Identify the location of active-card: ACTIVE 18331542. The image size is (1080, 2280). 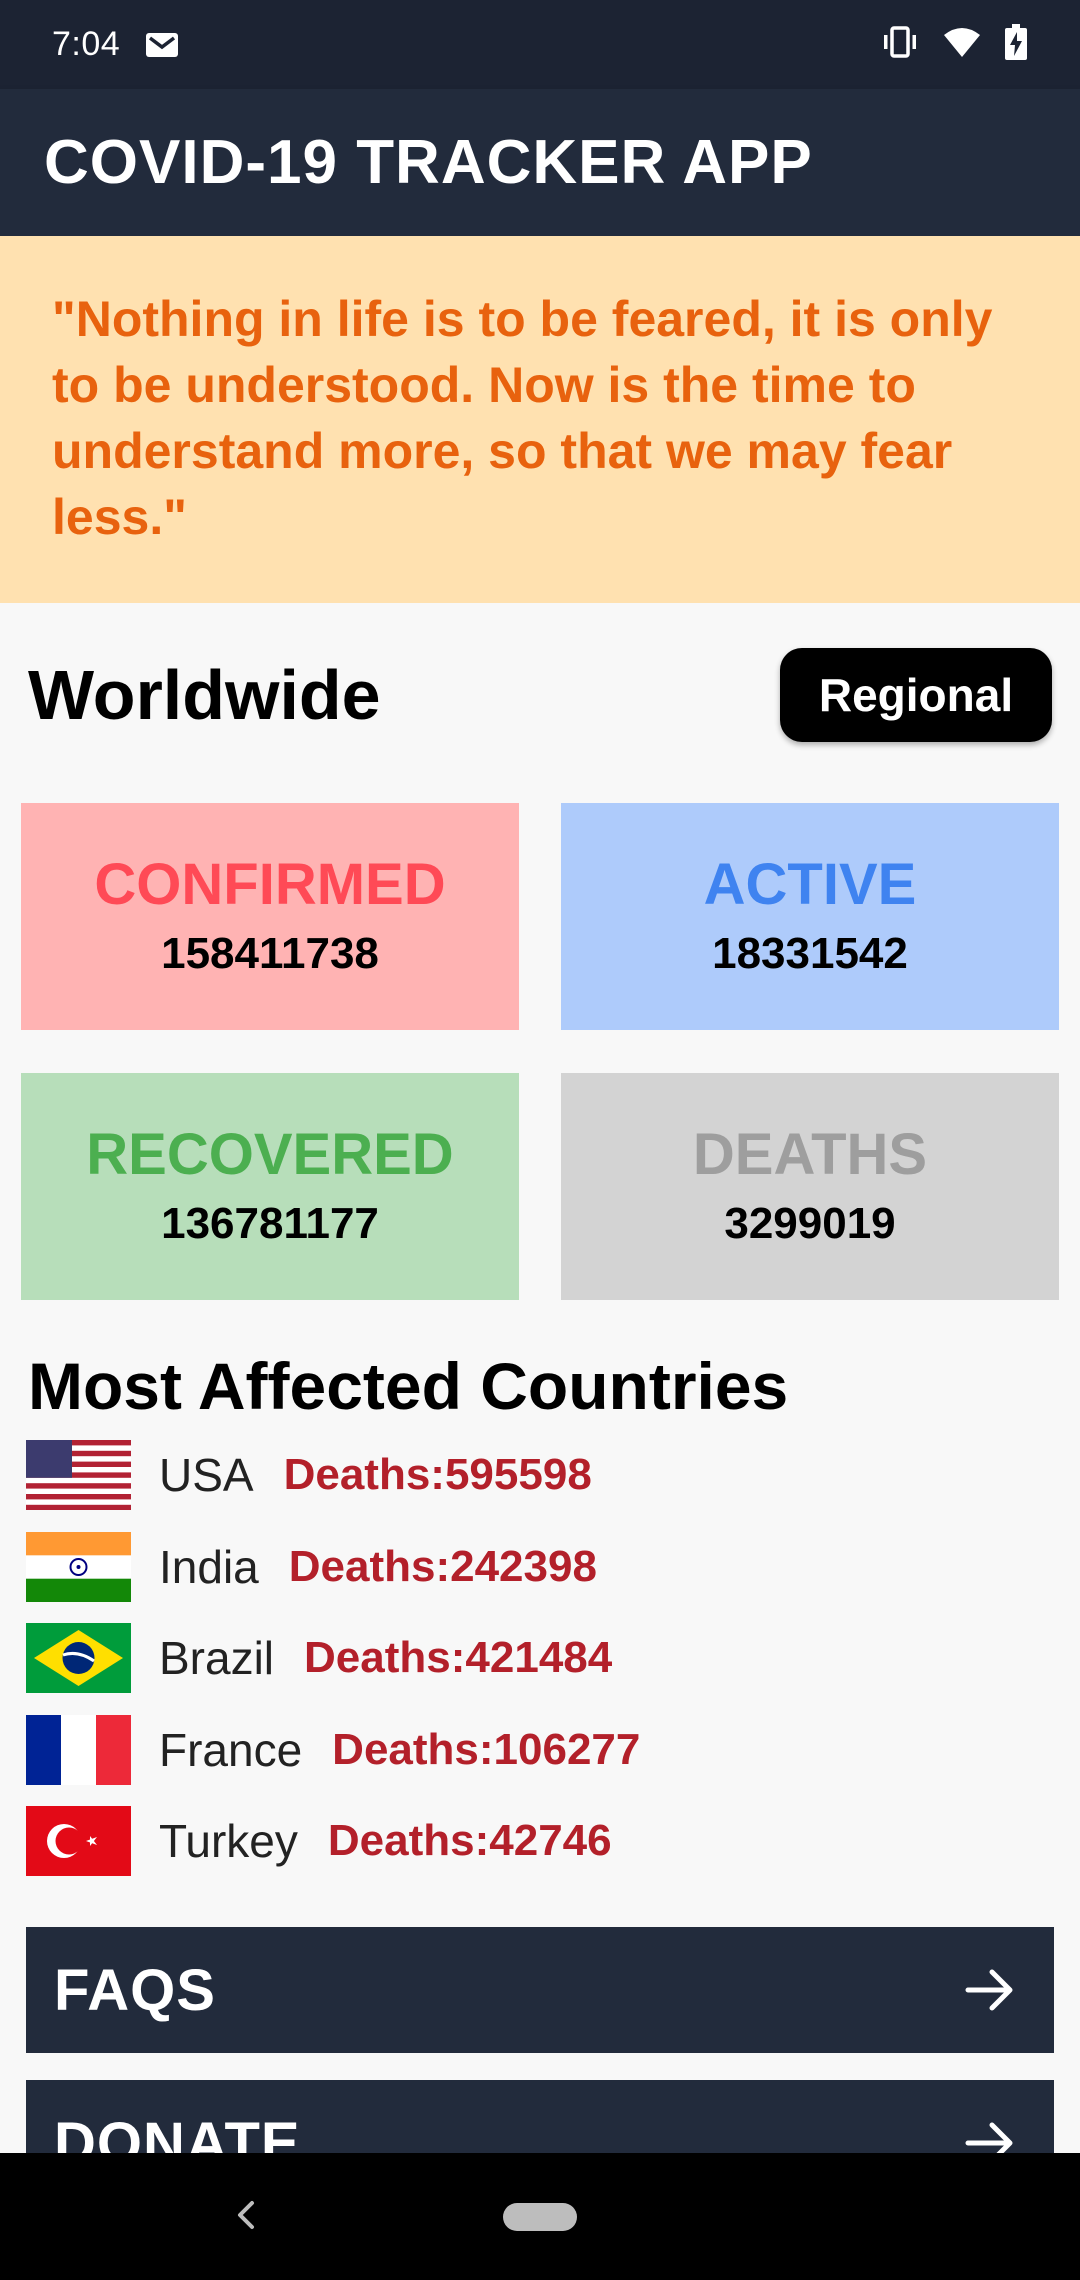
(810, 916).